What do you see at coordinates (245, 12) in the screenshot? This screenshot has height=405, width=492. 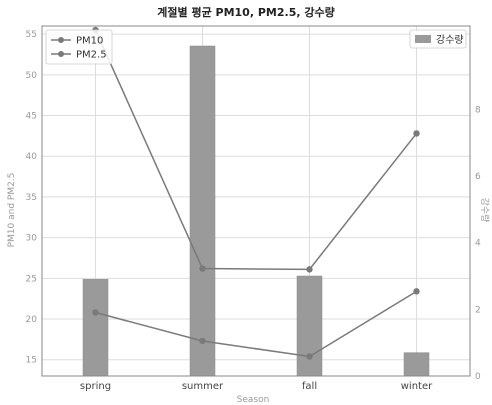 I see `chart-title: 계절별 평균 PM10, PM2.5, 강수량` at bounding box center [245, 12].